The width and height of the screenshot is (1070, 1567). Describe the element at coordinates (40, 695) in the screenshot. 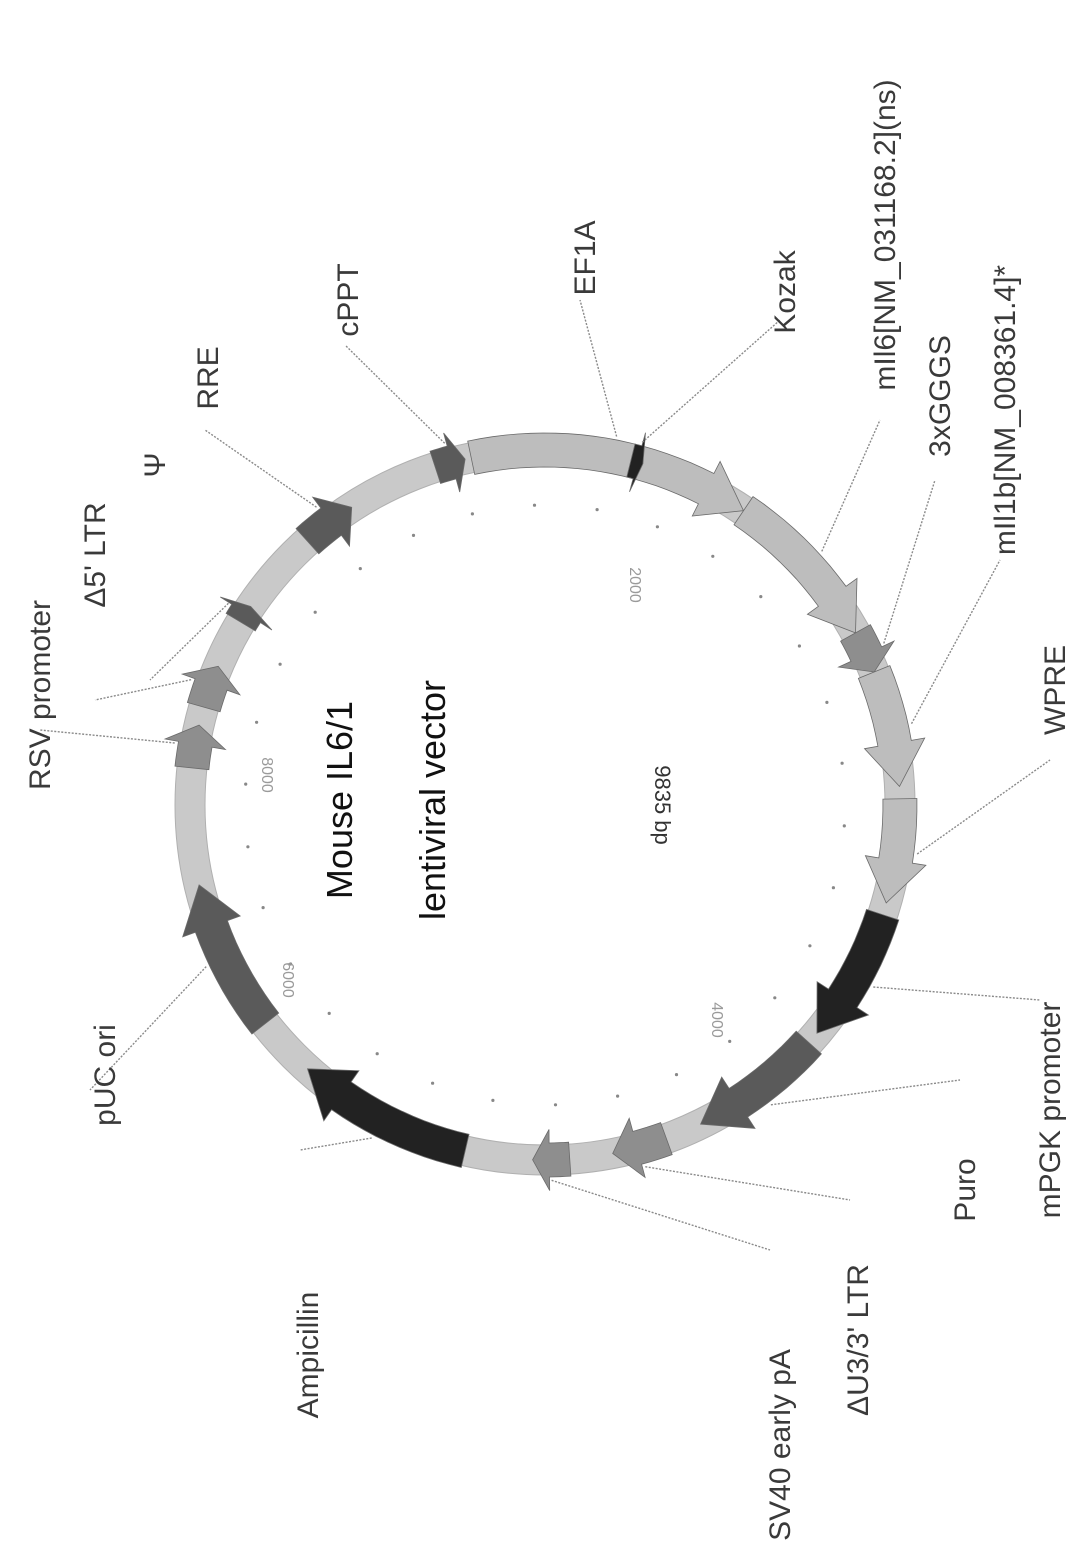

I see `label-rsv-promoter: RSV promoter` at that location.